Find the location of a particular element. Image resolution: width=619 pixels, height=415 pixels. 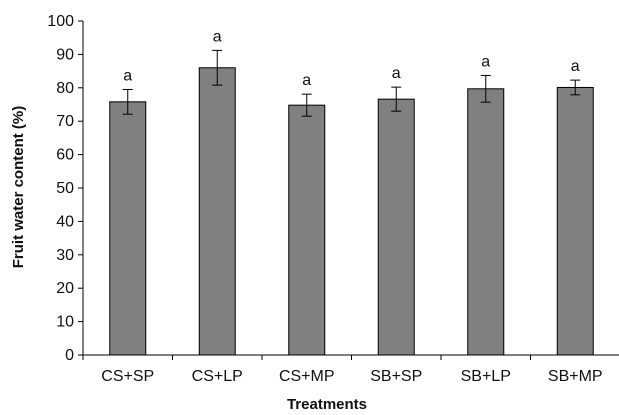

x-tick-label: SB+LP is located at coordinates (486, 376).